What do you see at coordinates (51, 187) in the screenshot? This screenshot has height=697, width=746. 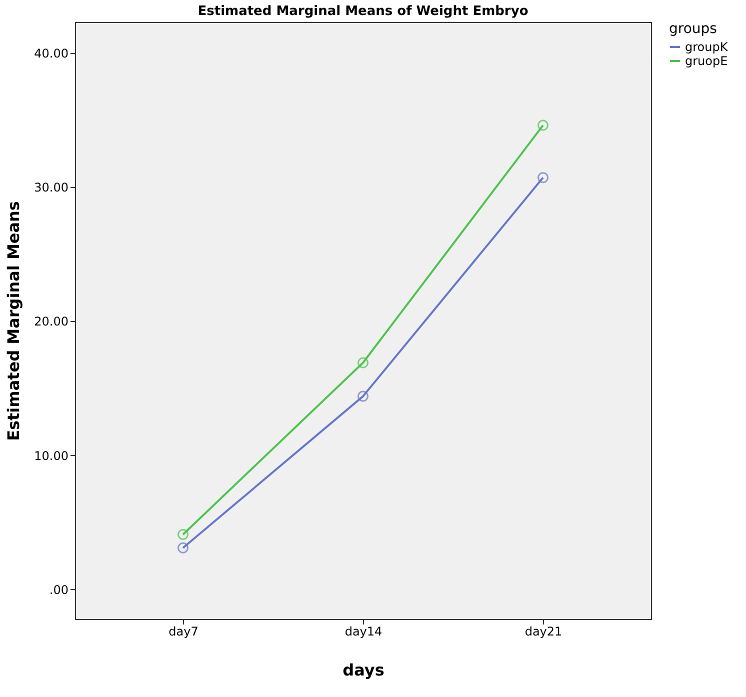 I see `y-tick-label: 30.00` at bounding box center [51, 187].